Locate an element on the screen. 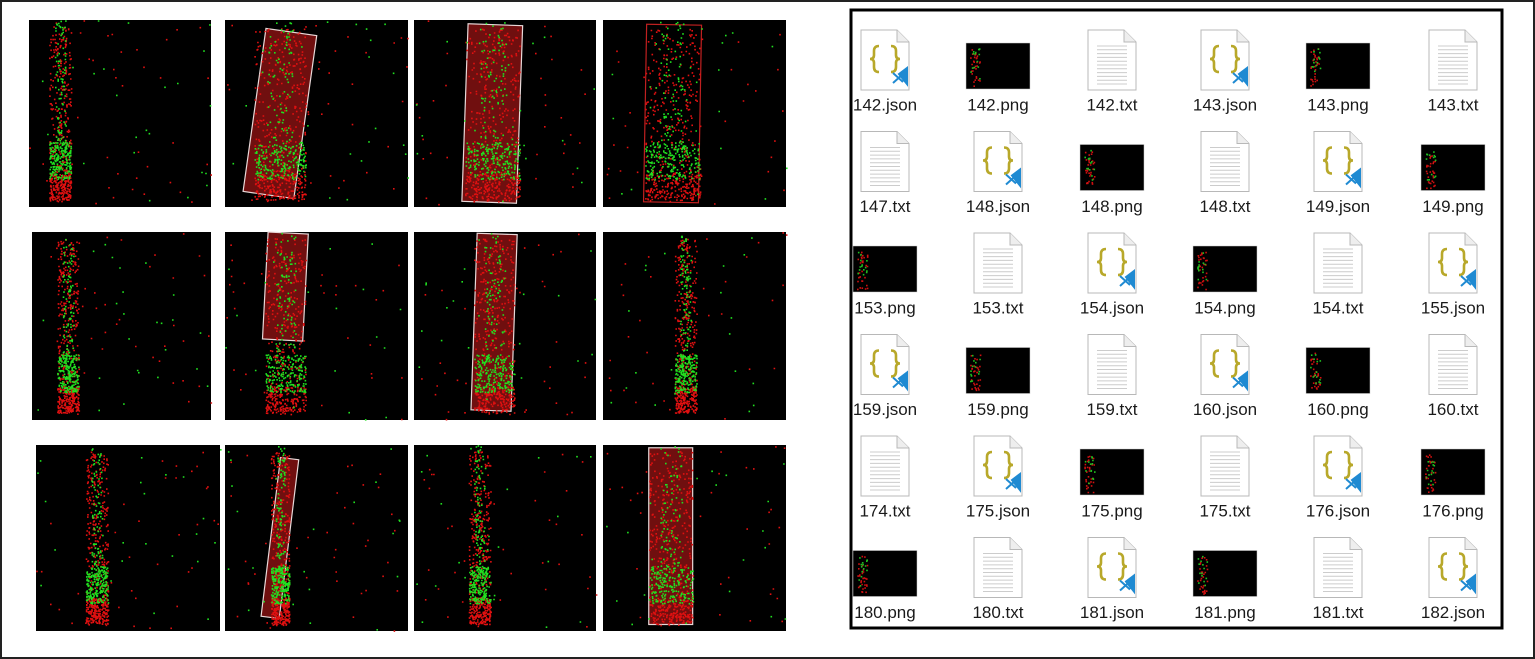 The image size is (1535, 659). file-item: 149.json is located at coordinates (1338, 173).